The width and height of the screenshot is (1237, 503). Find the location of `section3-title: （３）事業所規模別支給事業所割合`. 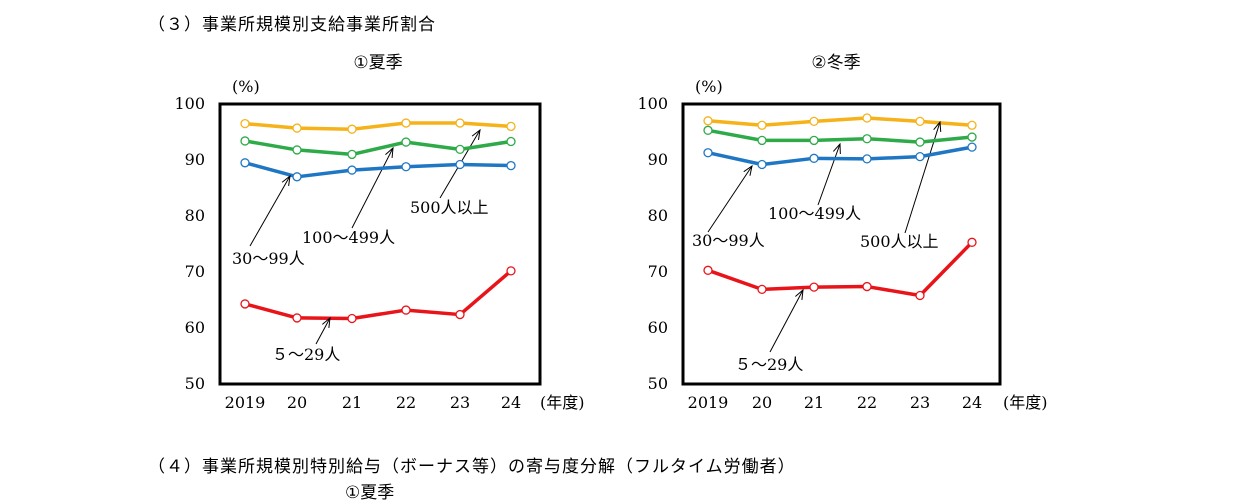

section3-title: （３）事業所規模別支給事業所割合 is located at coordinates (292, 25).